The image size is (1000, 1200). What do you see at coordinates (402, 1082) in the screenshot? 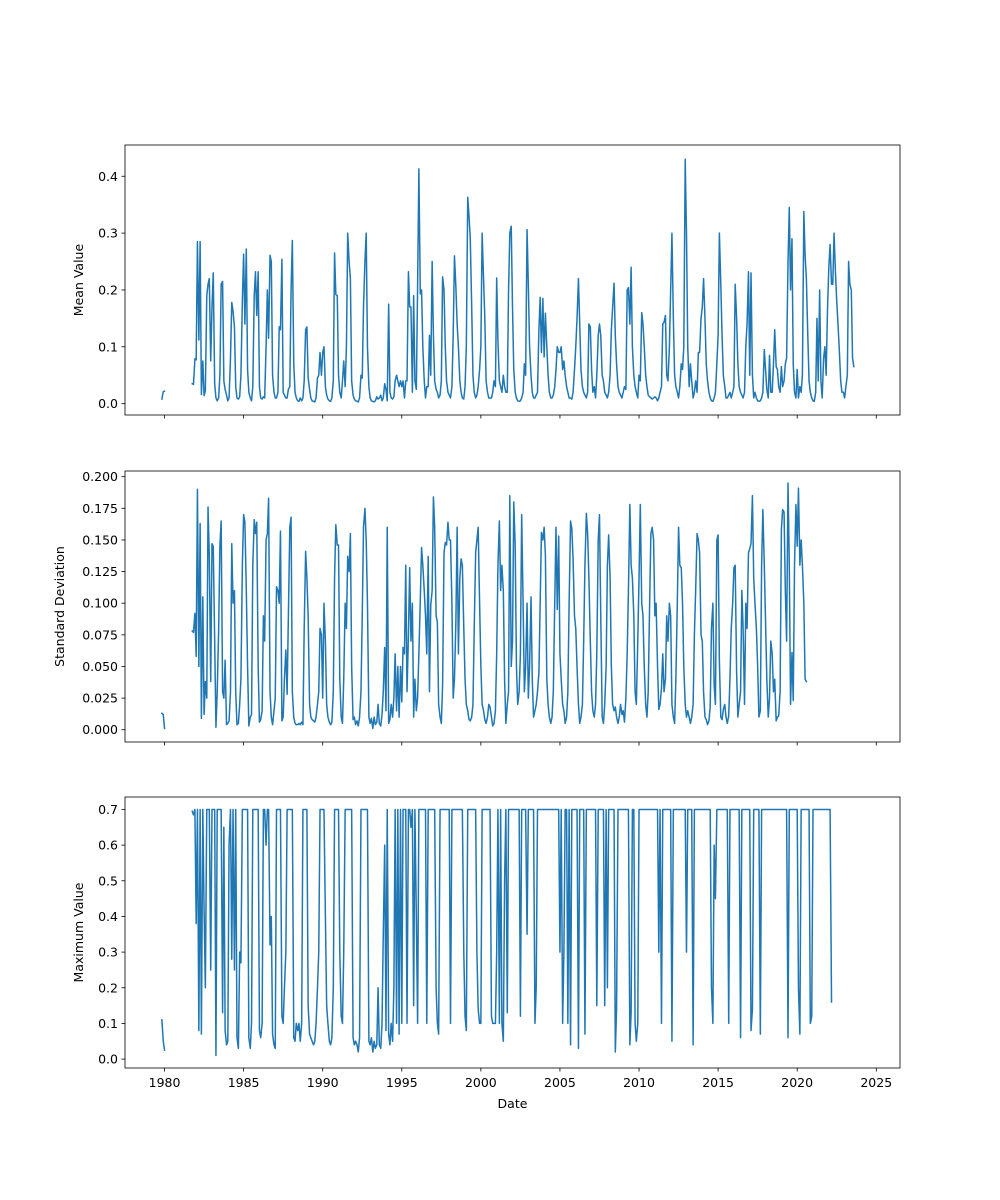
I see `x-tick-label: 1995` at bounding box center [402, 1082].